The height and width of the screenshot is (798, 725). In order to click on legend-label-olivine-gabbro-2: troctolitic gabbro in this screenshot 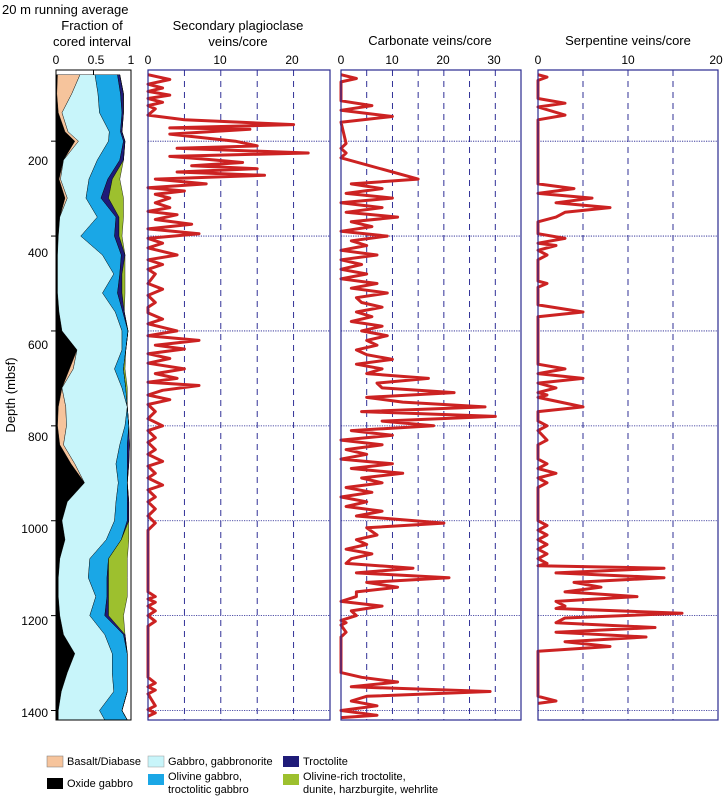, I will do `click(208, 790)`.